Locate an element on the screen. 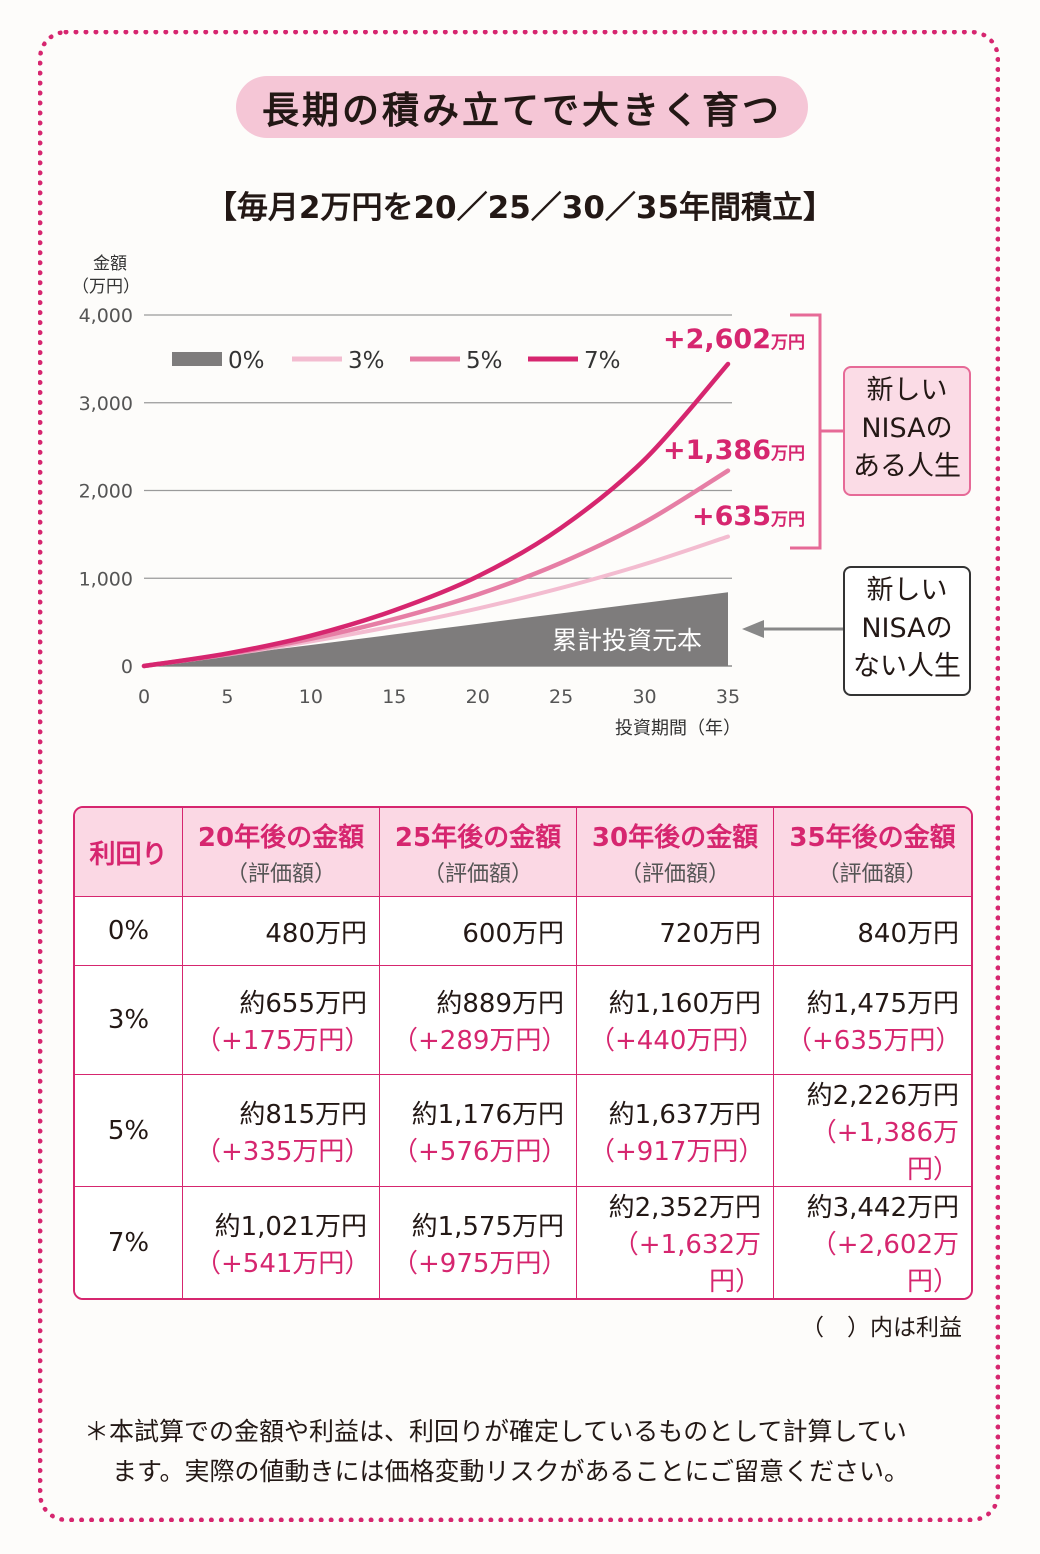 This screenshot has width=1040, height=1554. amount: 840万円 is located at coordinates (908, 933).